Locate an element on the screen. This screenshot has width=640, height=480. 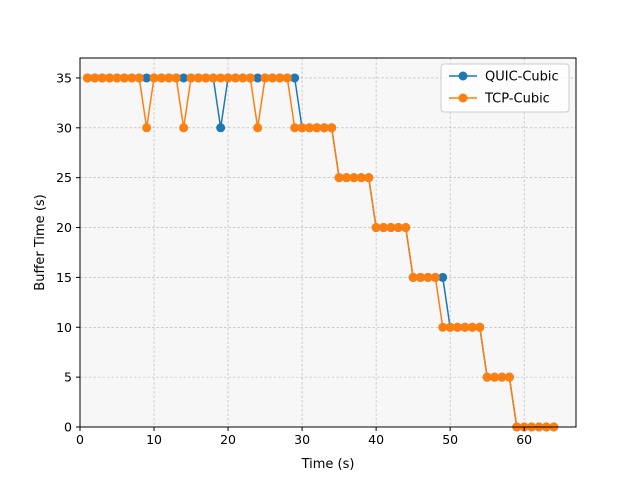
y-tick-label: 5 is located at coordinates (68, 377).